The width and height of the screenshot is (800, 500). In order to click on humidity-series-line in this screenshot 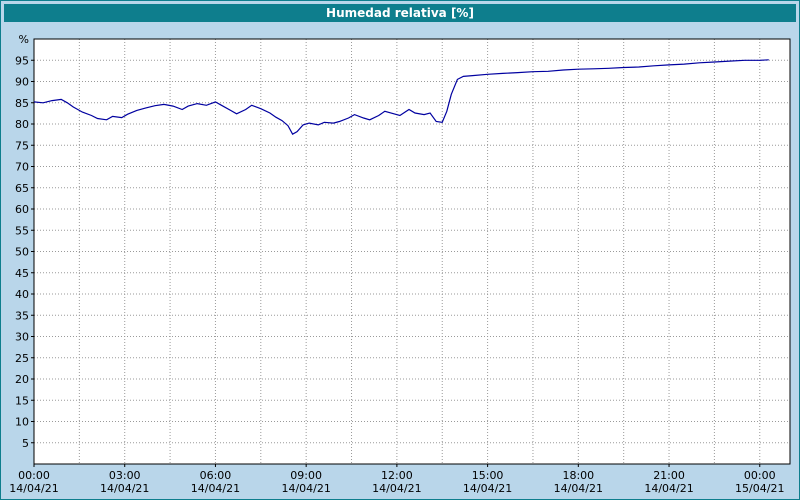, I will do `click(401, 97)`.